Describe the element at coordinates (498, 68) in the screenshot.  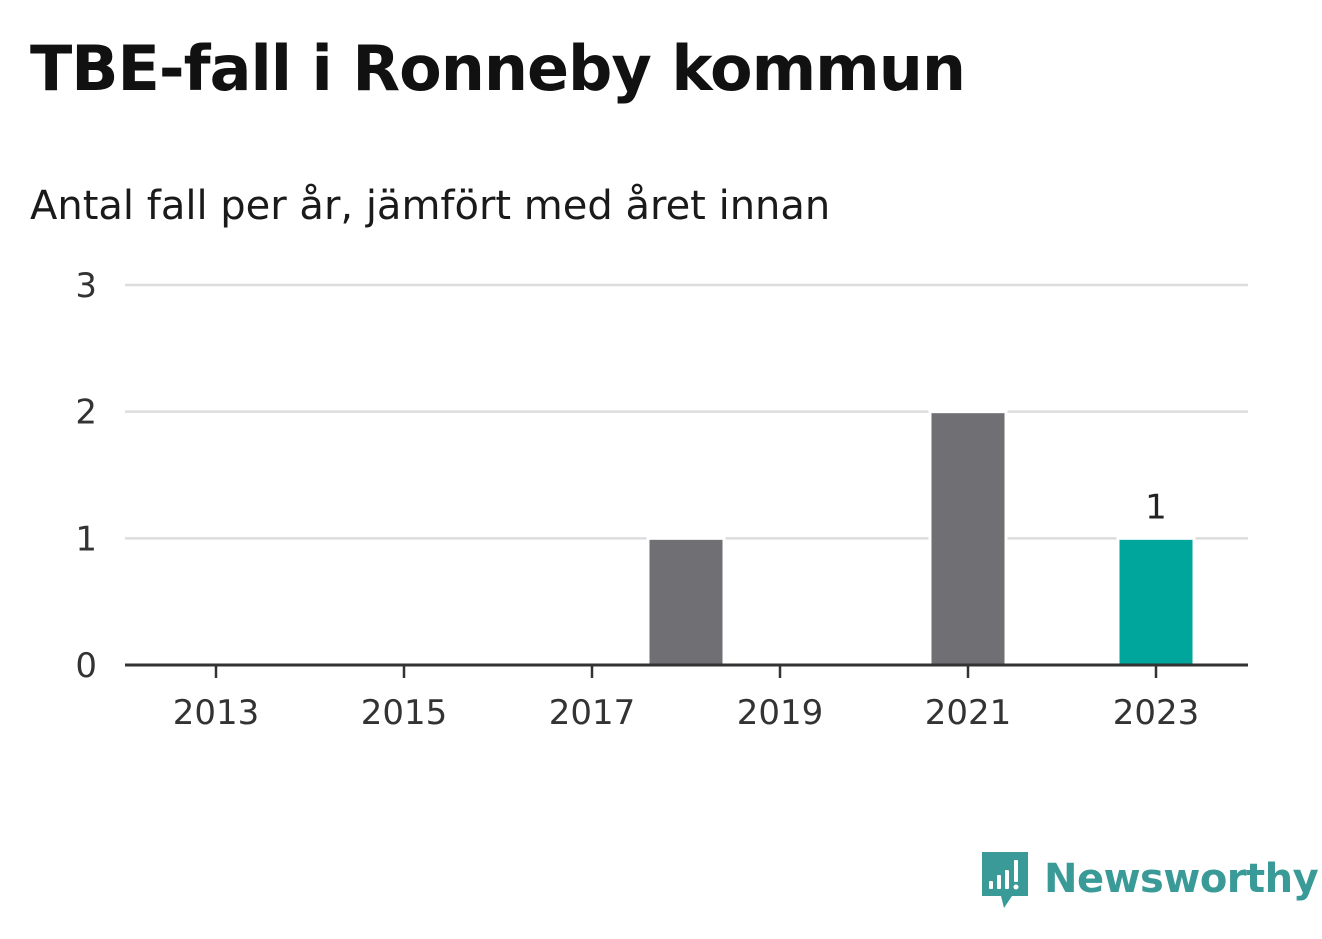
I see `chart-title: TBE-fall i Ronneby kommun` at that location.